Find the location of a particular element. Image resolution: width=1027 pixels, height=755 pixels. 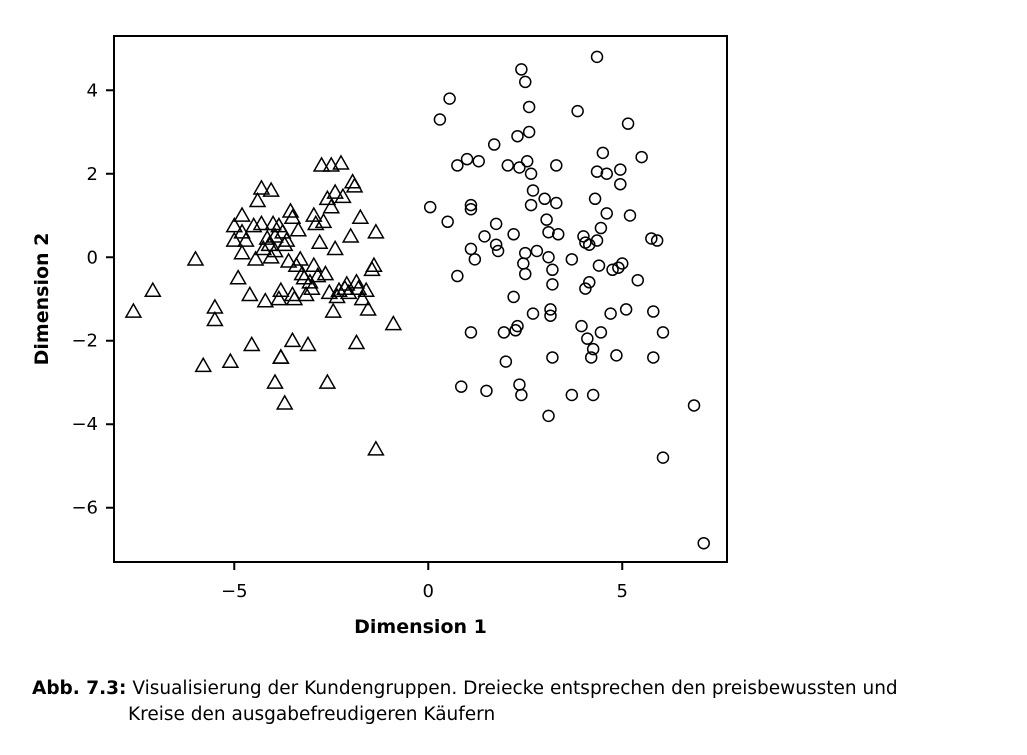

y-tick-label: 0 is located at coordinates (92, 257).